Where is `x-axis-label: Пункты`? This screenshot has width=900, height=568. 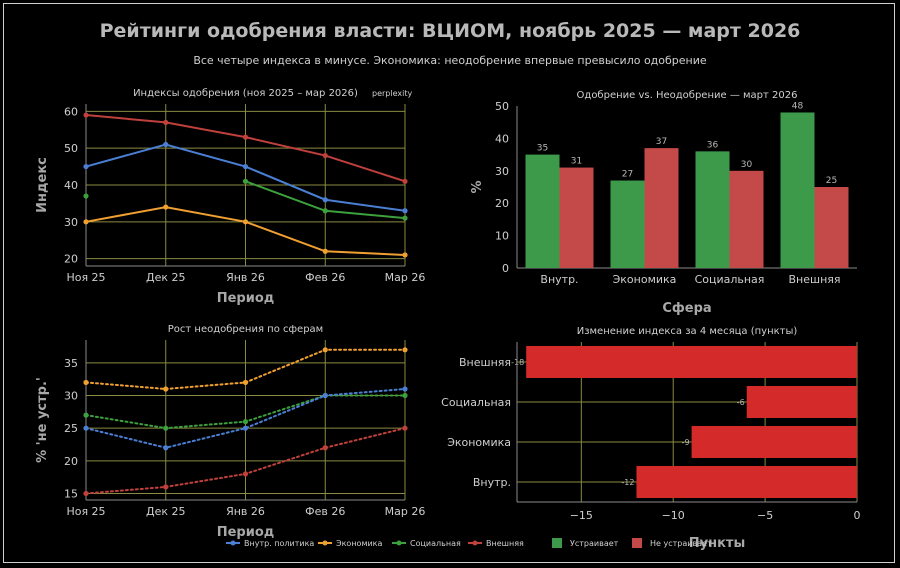
x-axis-label: Пункты is located at coordinates (717, 543).